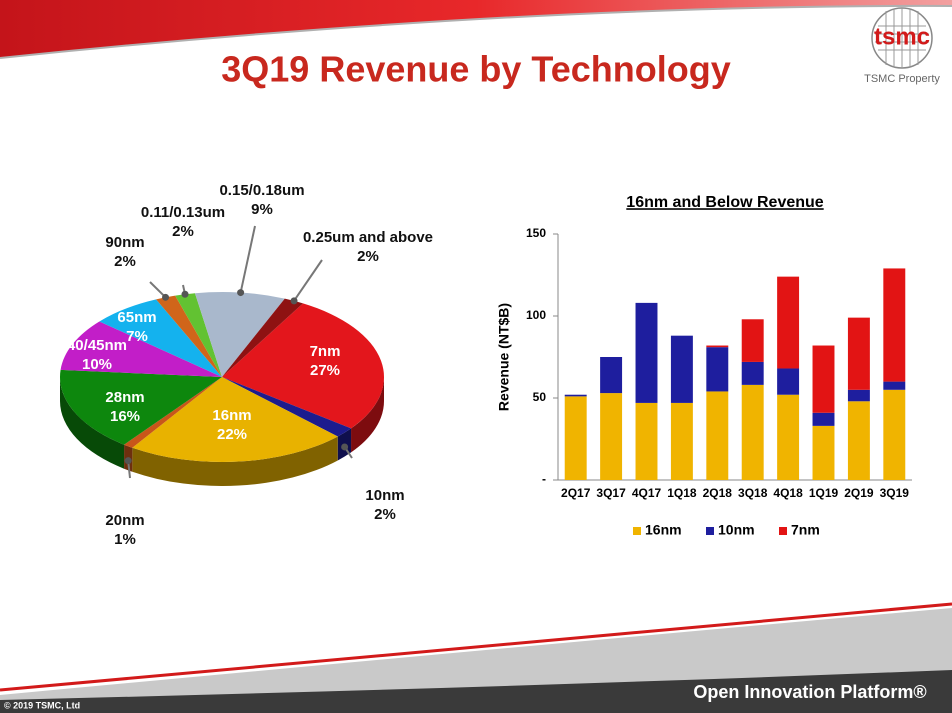 The image size is (952, 713). I want to click on legend-label: 16nm, so click(663, 530).